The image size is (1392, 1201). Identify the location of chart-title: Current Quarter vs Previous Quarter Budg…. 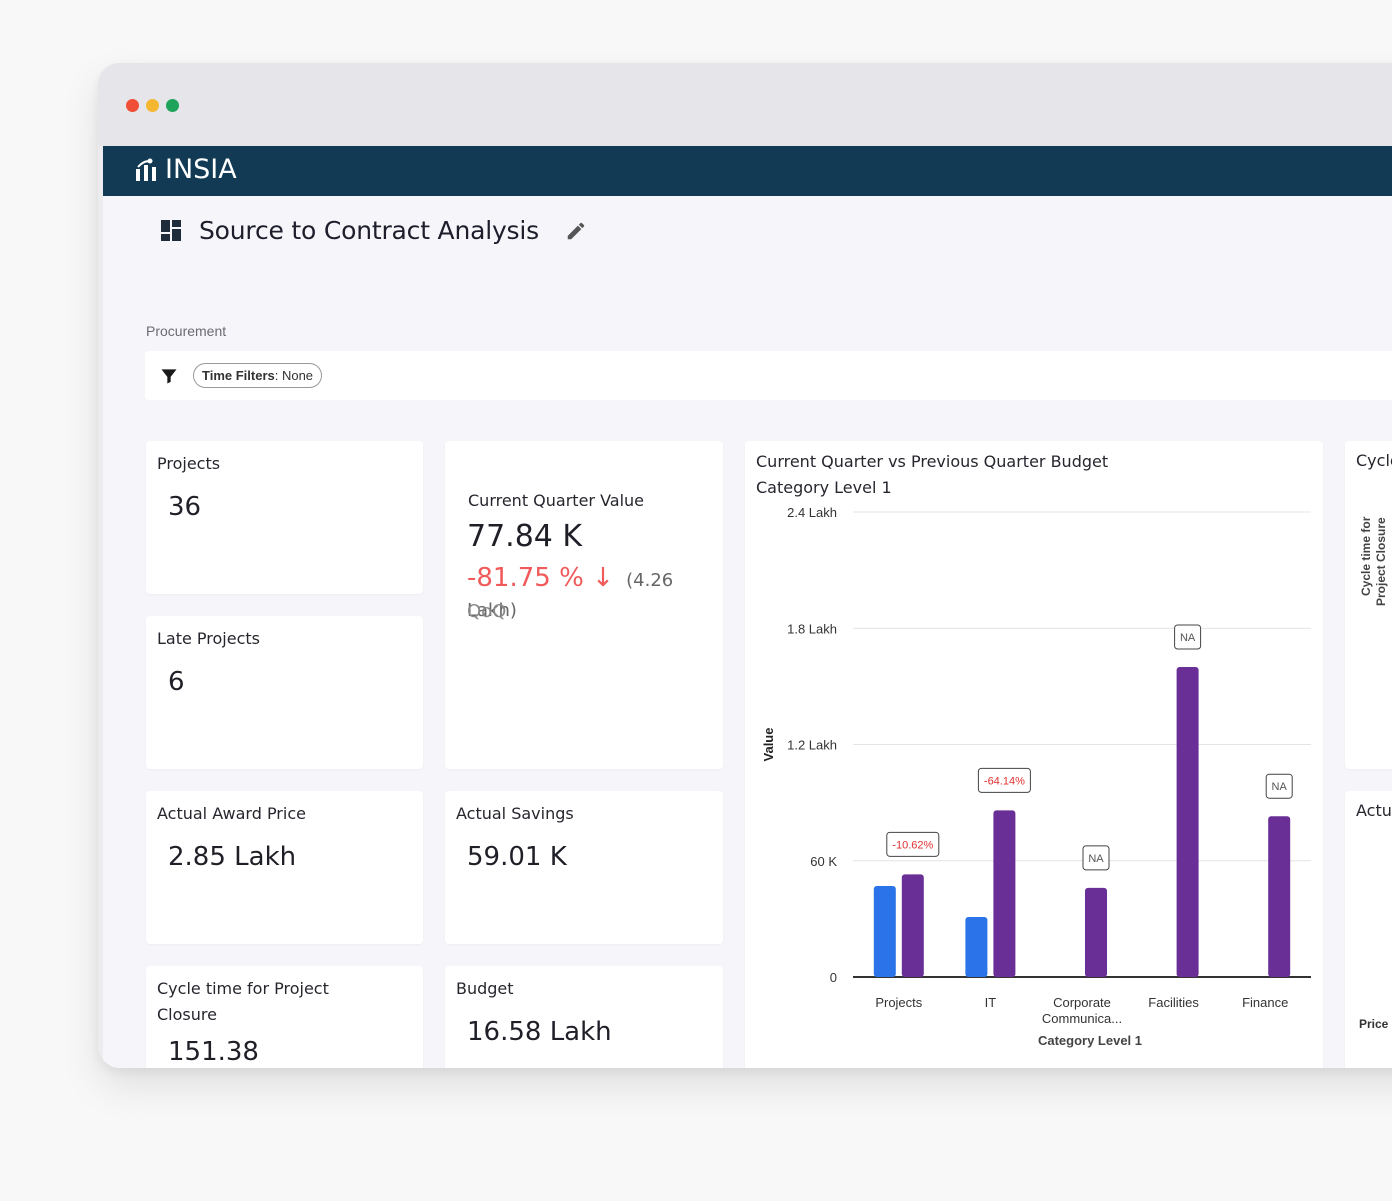
(932, 461).